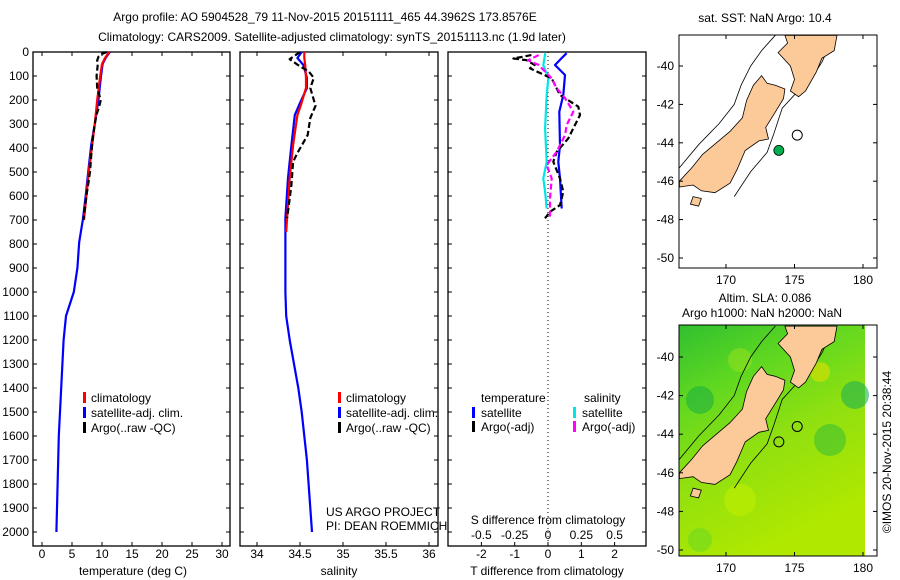 Image resolution: width=900 pixels, height=580 pixels. I want to click on y-tick-label: 0, so click(25, 52).